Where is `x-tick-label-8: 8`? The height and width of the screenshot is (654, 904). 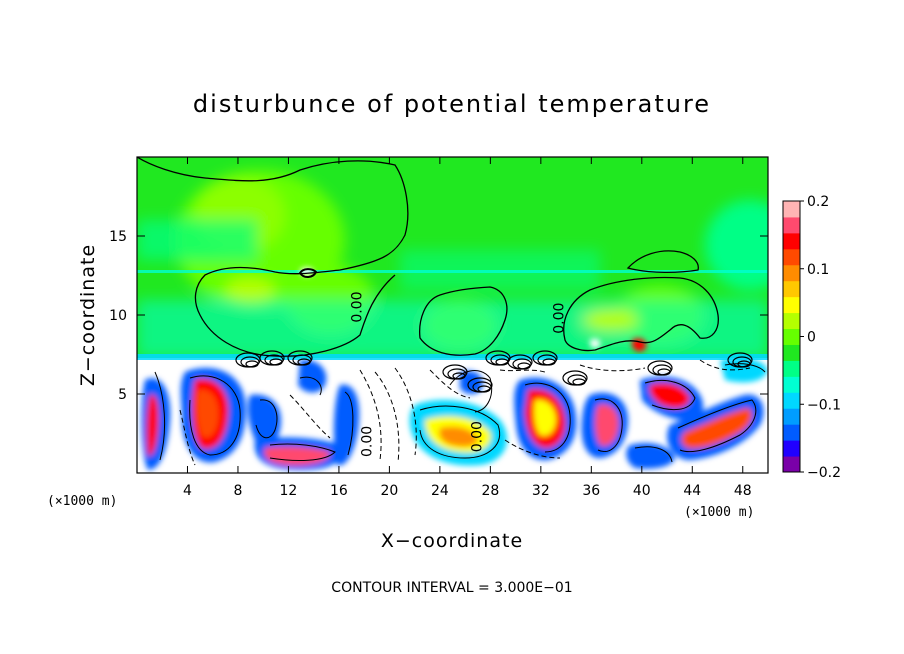 x-tick-label-8: 8 is located at coordinates (237, 491).